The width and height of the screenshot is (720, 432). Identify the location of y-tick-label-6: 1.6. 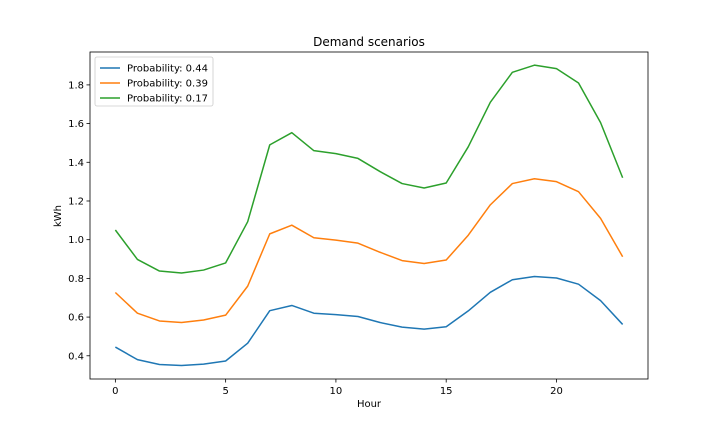
(76, 124).